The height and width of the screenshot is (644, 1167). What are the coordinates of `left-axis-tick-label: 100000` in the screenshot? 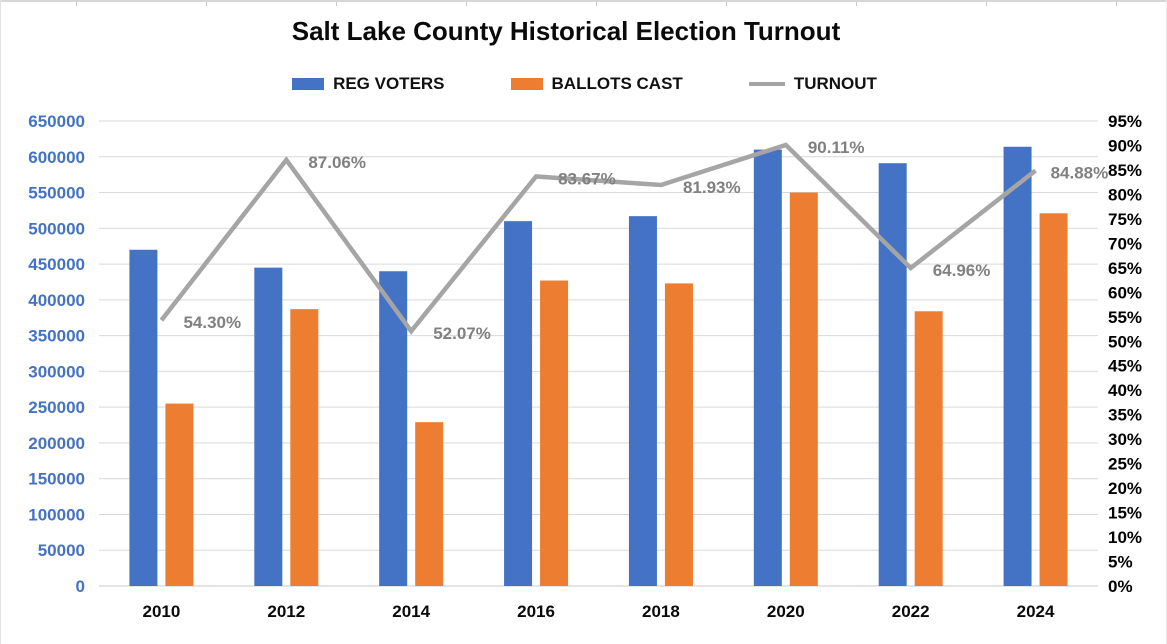 It's located at (56, 514).